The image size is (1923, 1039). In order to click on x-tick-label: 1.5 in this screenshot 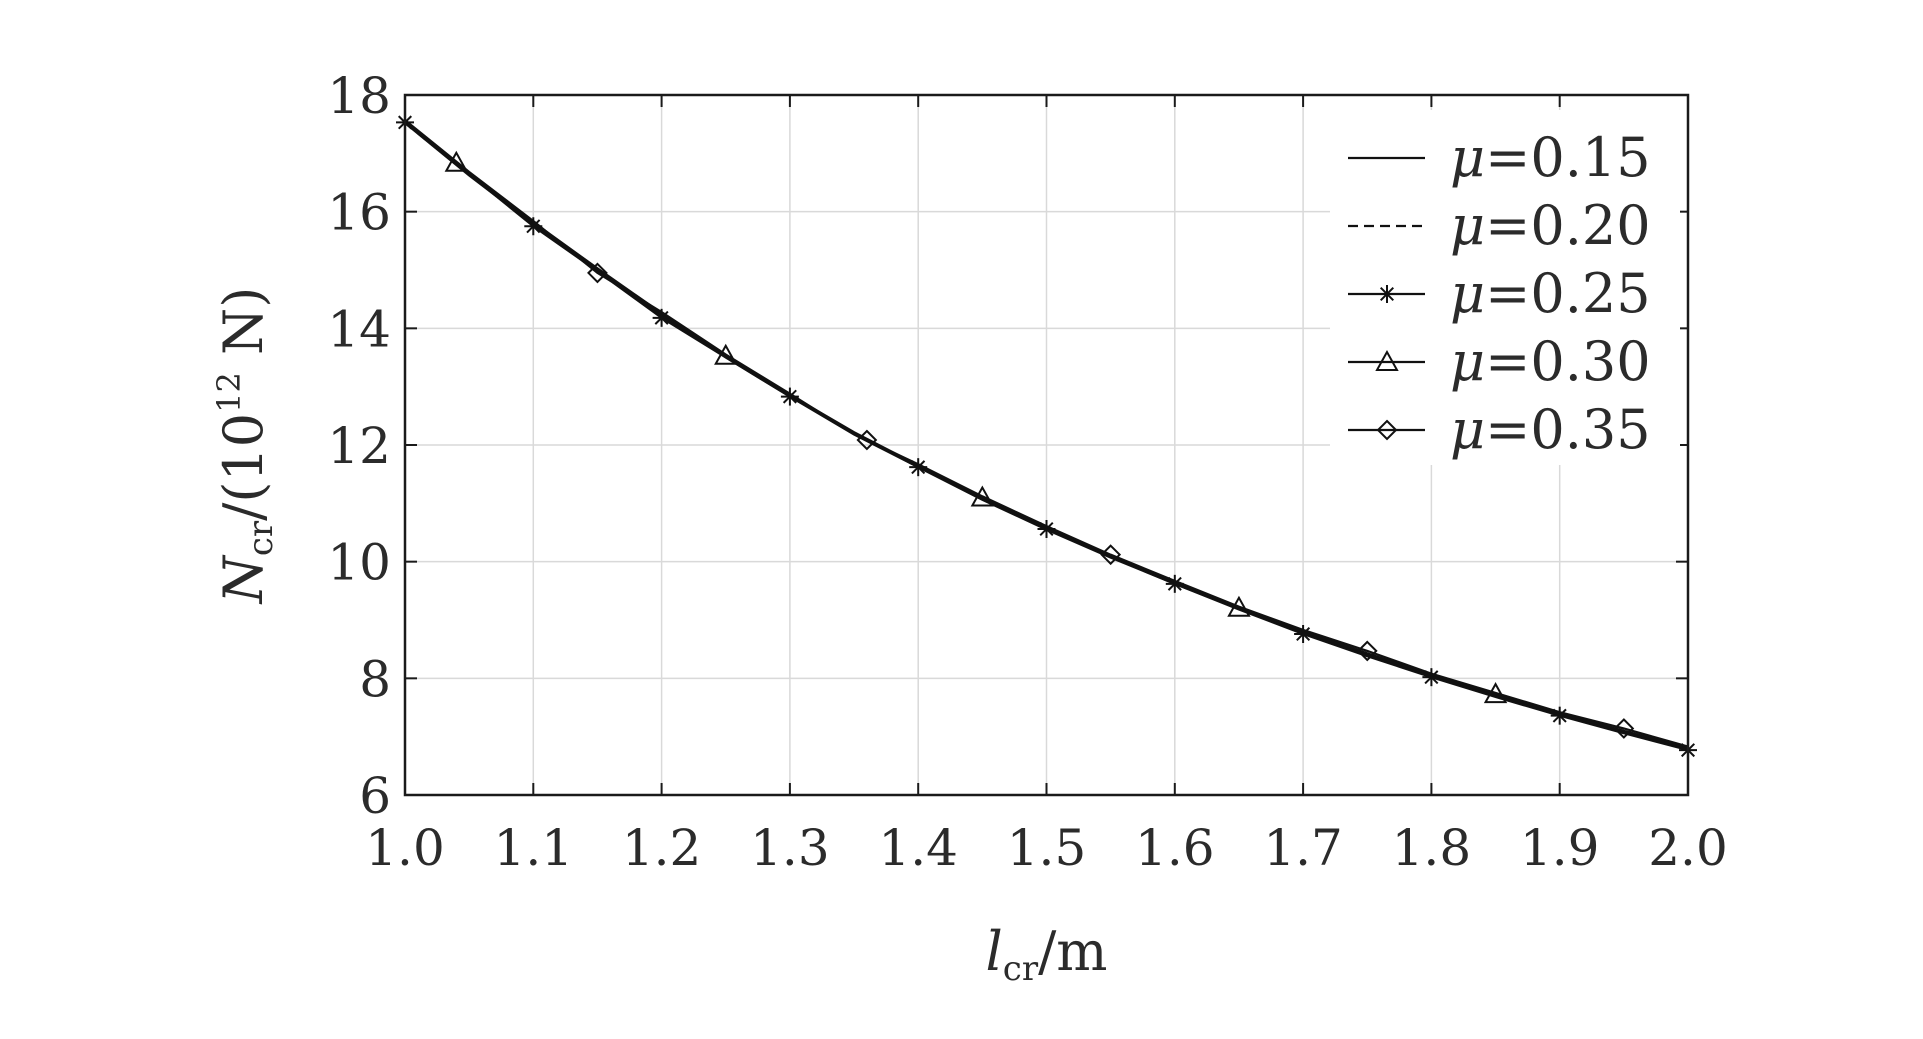, I will do `click(1047, 848)`.